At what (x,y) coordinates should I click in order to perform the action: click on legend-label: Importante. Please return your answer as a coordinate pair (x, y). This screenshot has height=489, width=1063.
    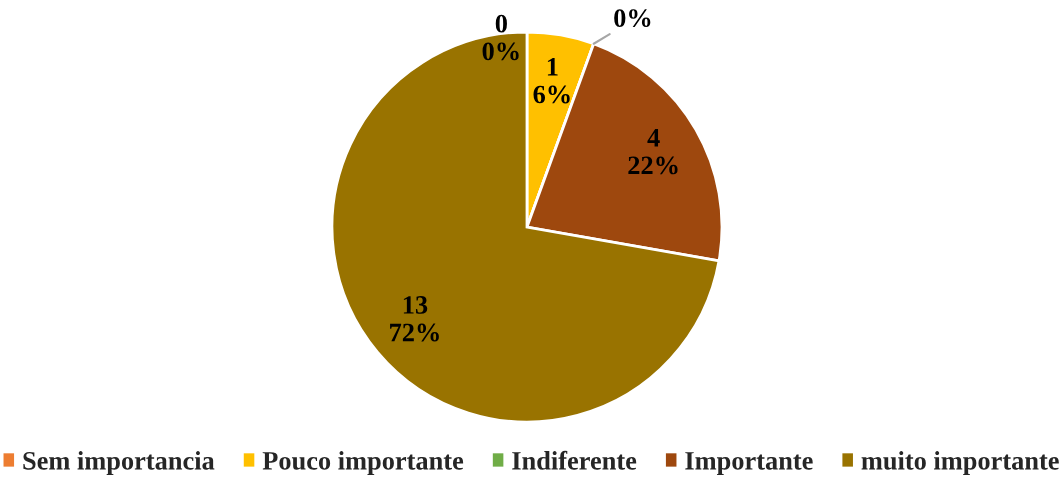
    Looking at the image, I should click on (749, 464).